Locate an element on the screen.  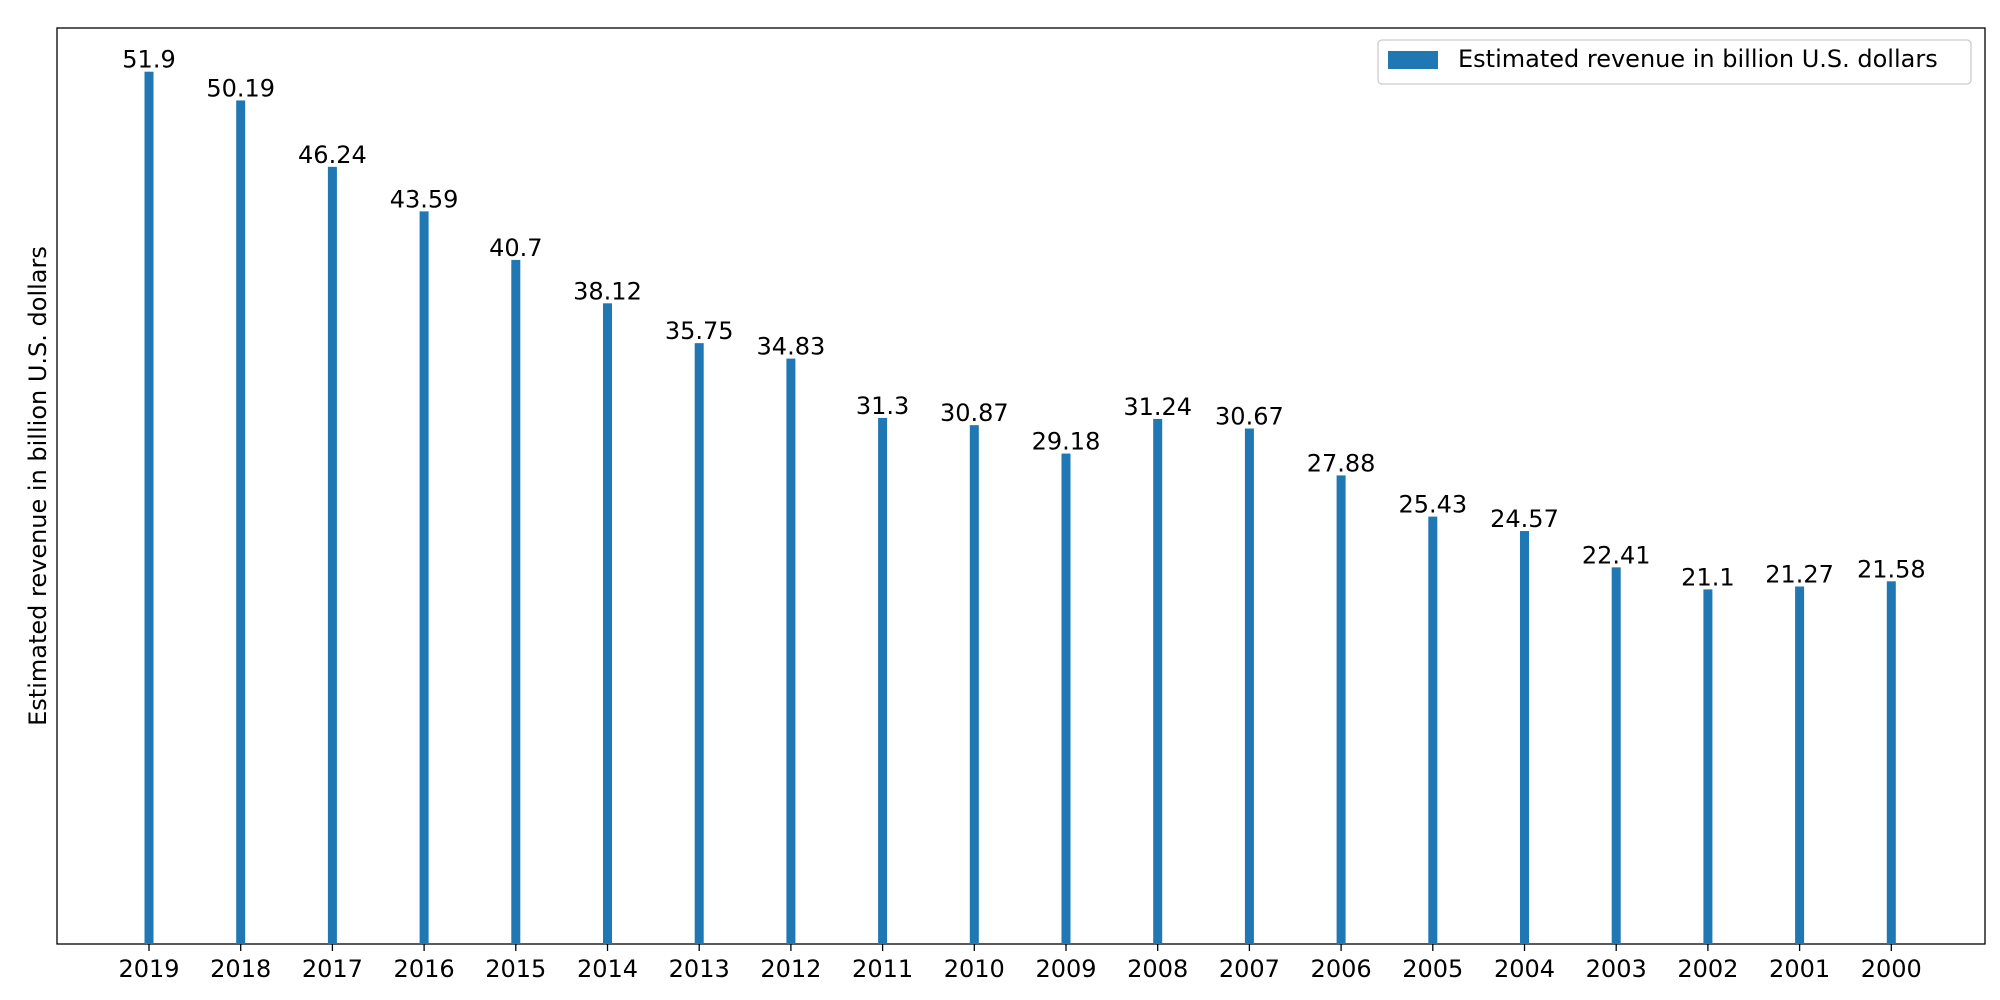
data-label: 21.58 is located at coordinates (1891, 569).